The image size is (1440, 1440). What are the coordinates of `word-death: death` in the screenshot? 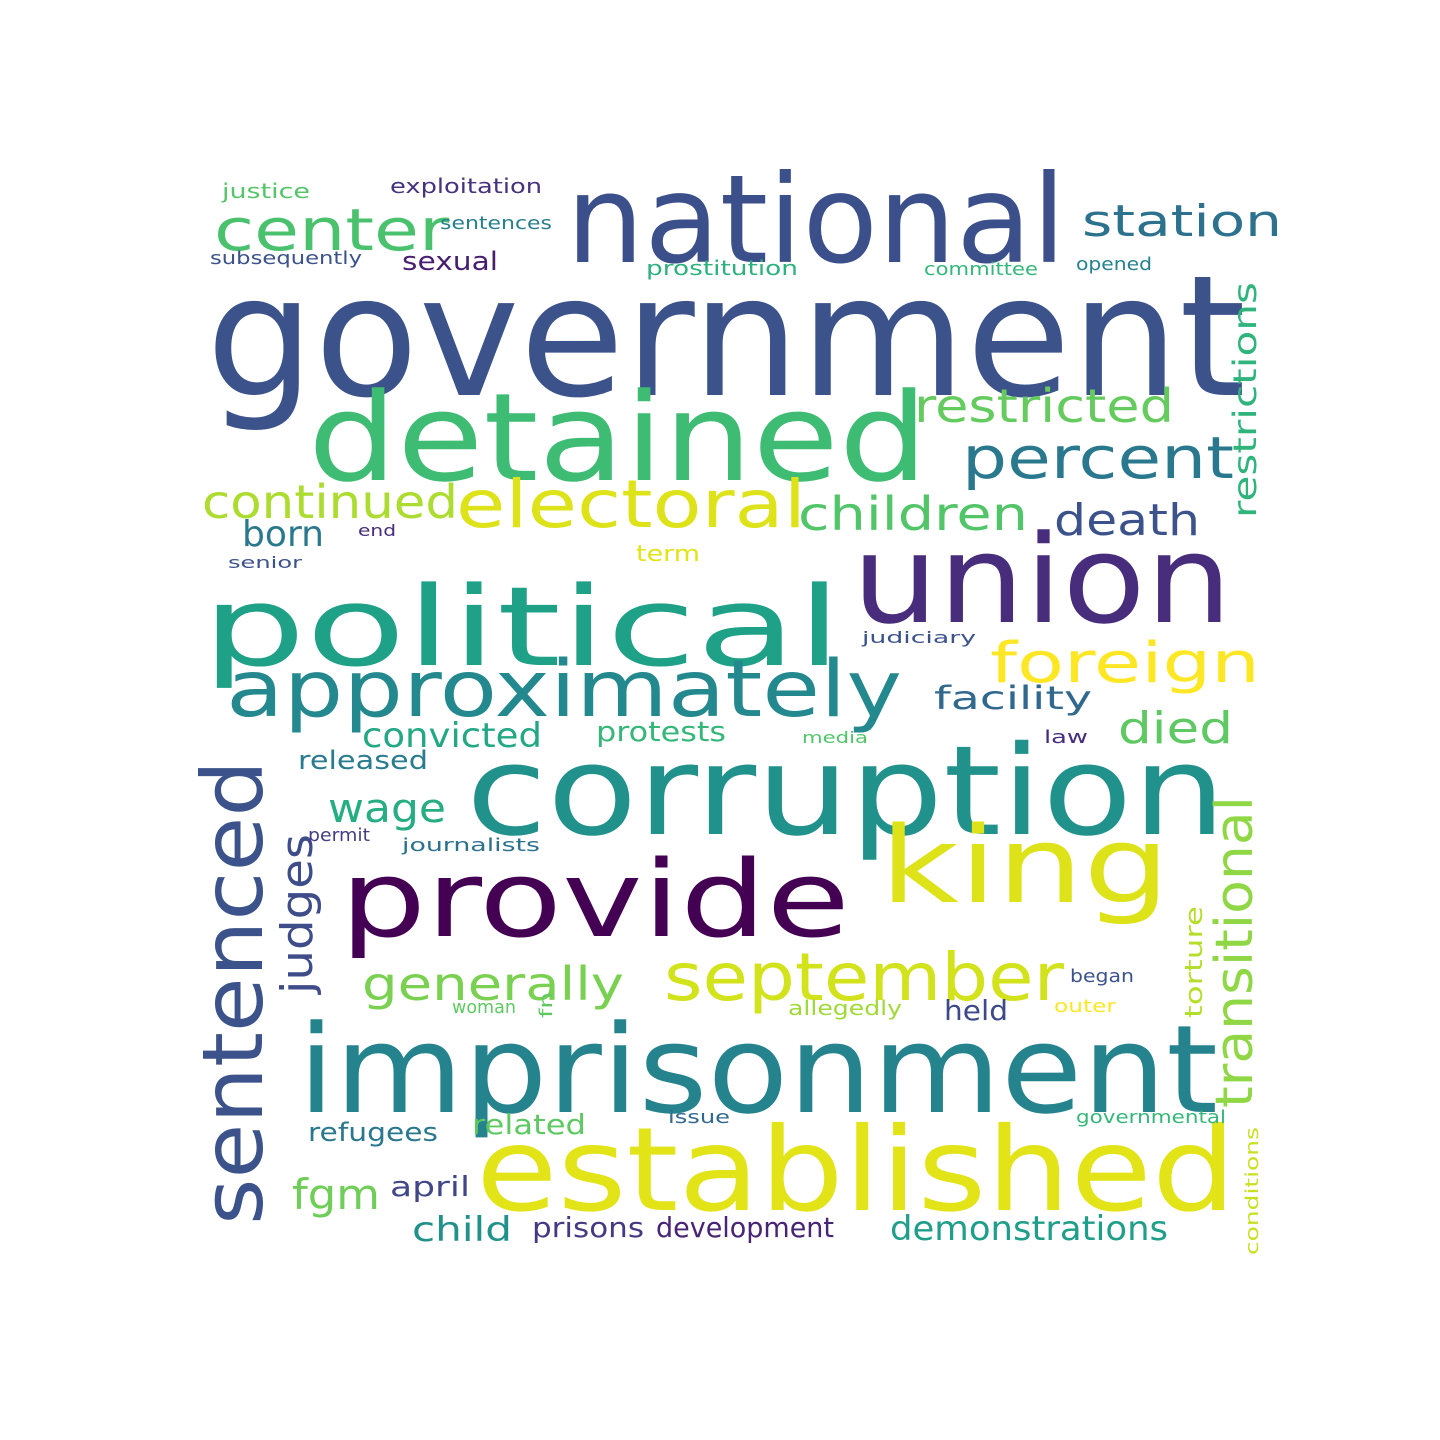 It's located at (1127, 520).